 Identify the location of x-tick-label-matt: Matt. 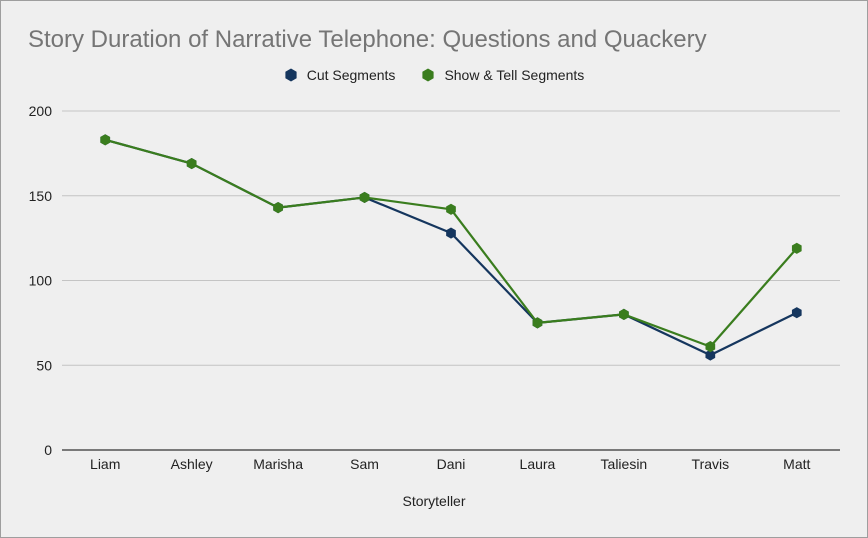
(796, 464).